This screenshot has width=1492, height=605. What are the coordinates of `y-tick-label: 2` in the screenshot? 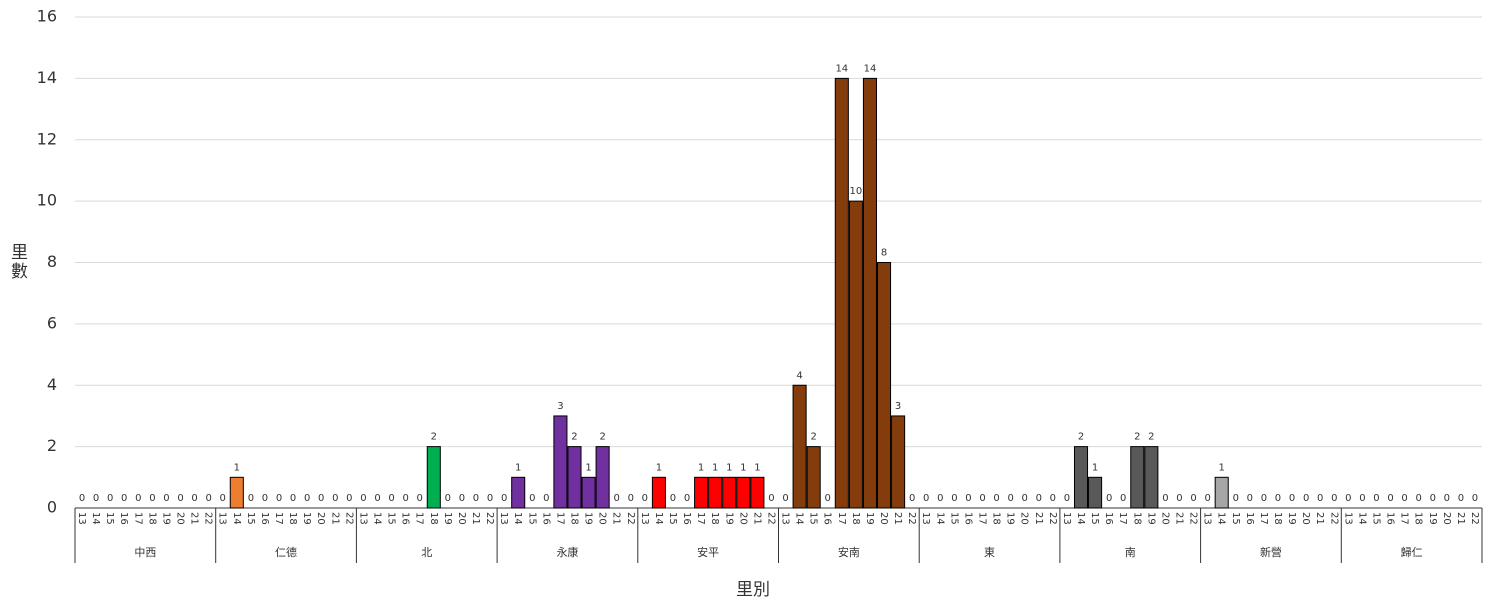 It's located at (52, 445).